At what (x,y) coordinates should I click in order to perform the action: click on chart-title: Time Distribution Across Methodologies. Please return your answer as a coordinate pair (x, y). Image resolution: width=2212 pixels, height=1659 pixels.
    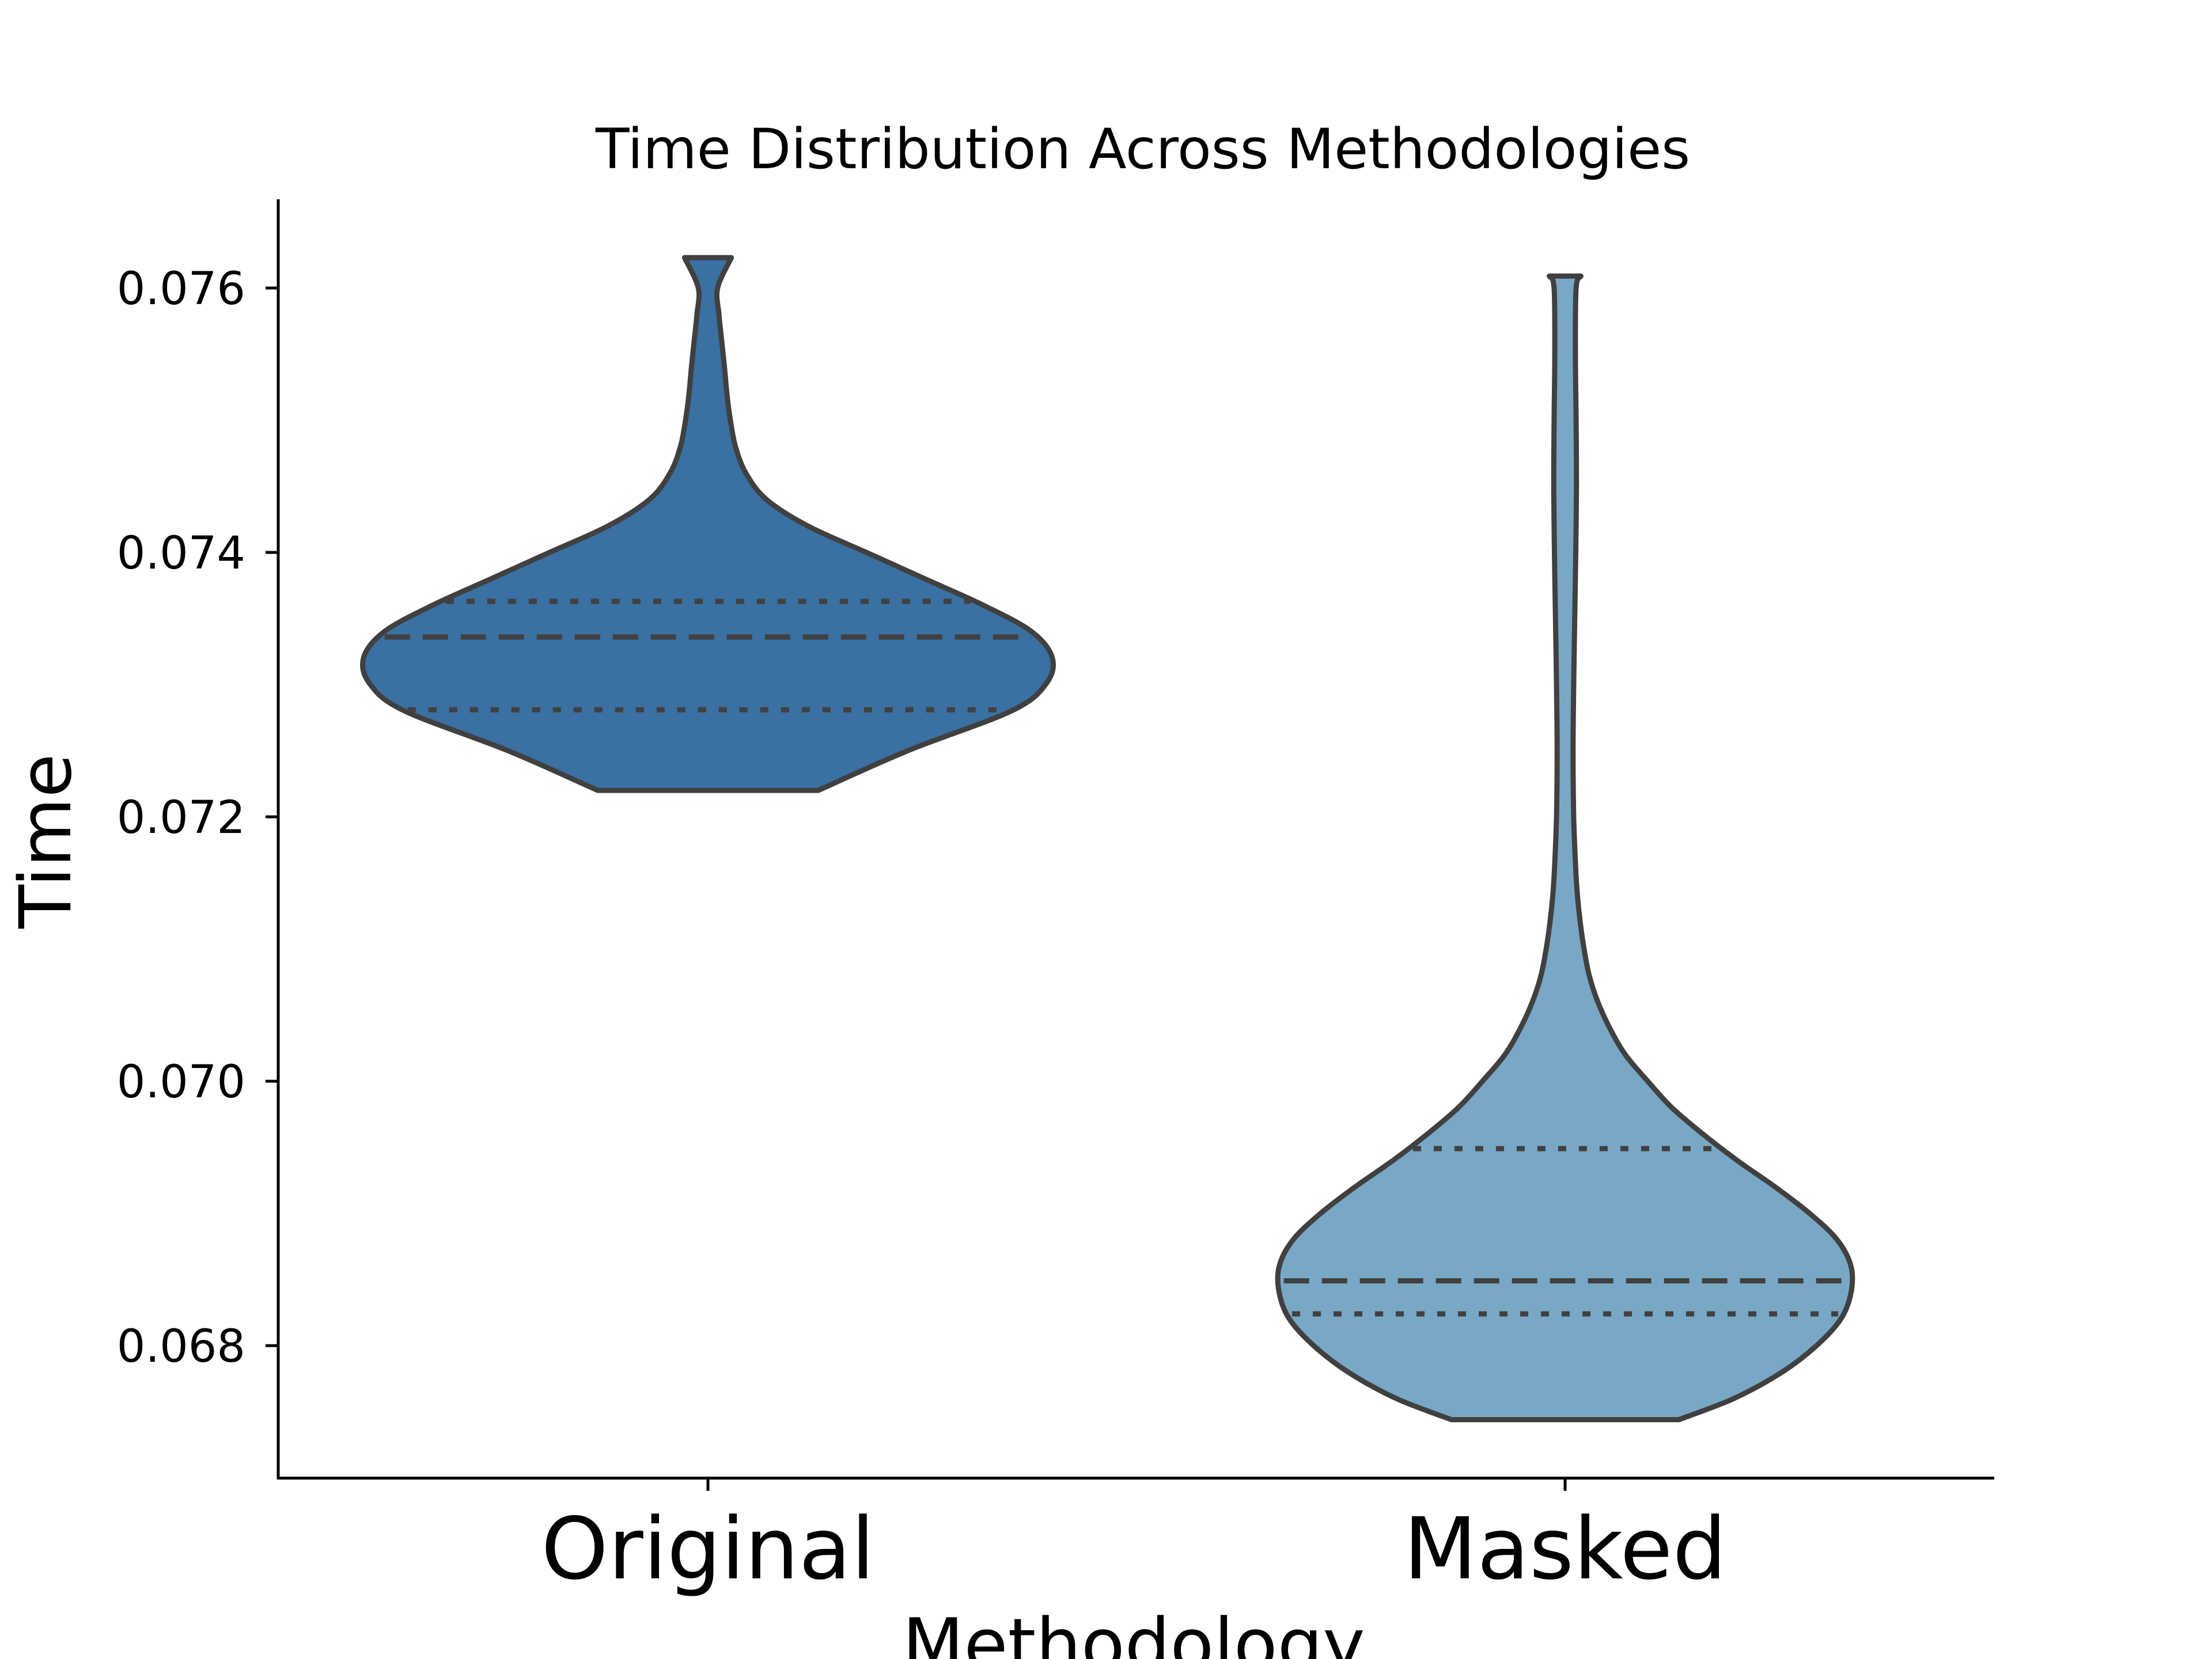
    Looking at the image, I should click on (1142, 149).